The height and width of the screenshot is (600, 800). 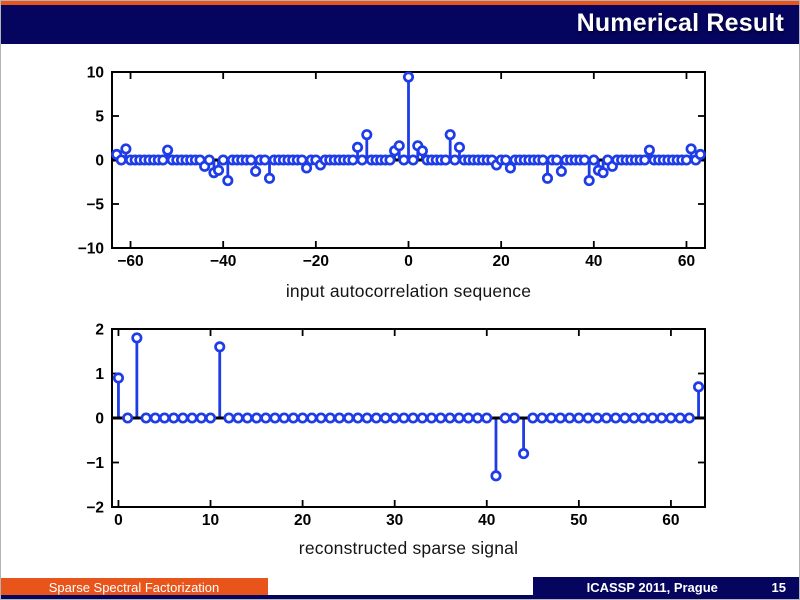 I want to click on svg-text: −60, so click(x=130, y=261).